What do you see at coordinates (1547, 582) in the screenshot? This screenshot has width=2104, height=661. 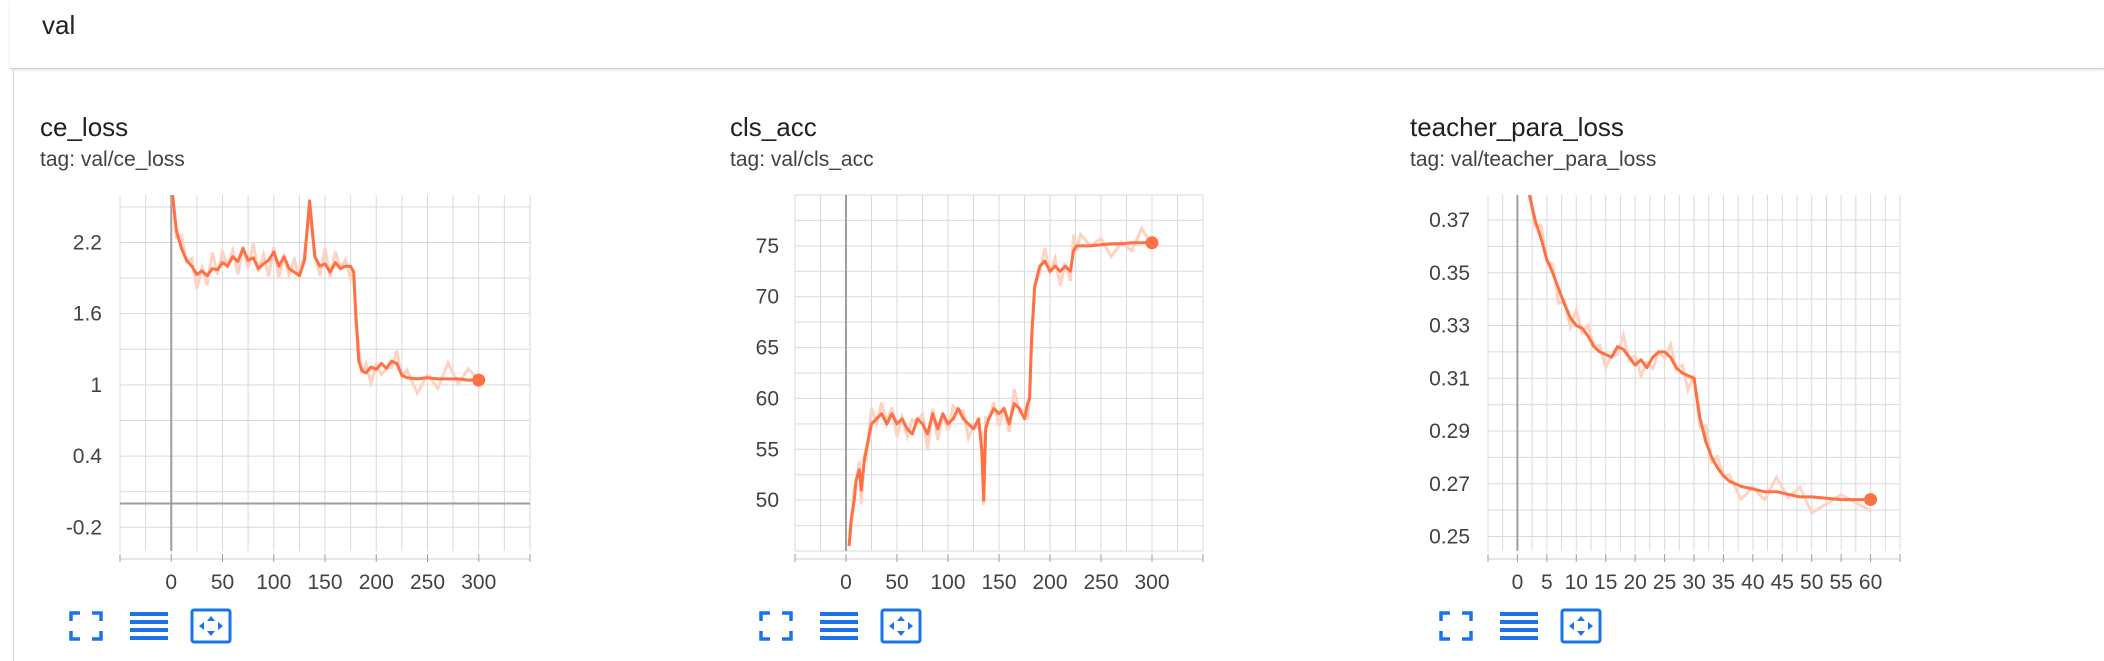 I see `x-tick-label: 5` at bounding box center [1547, 582].